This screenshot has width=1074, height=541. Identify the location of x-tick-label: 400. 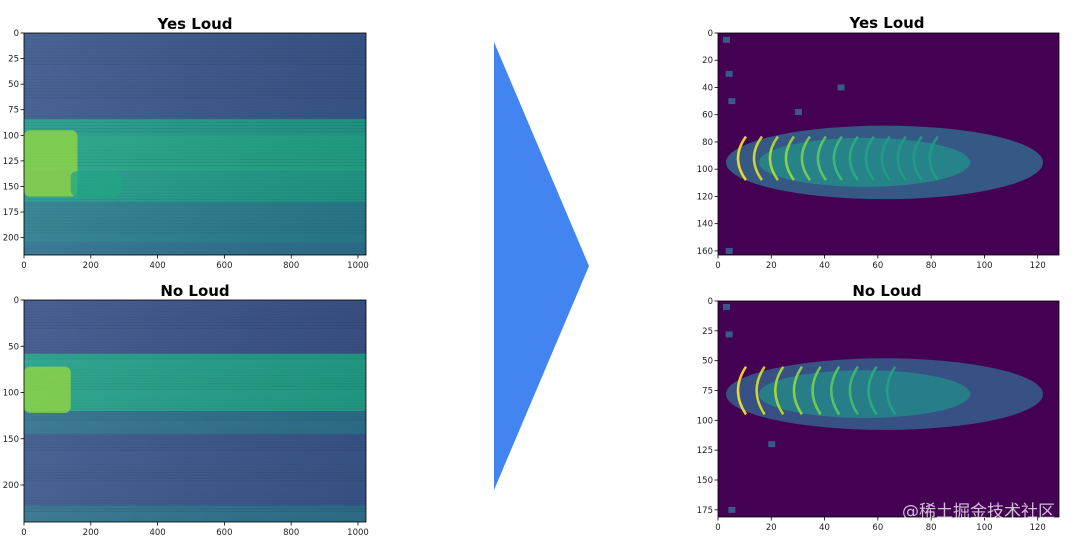
(157, 533).